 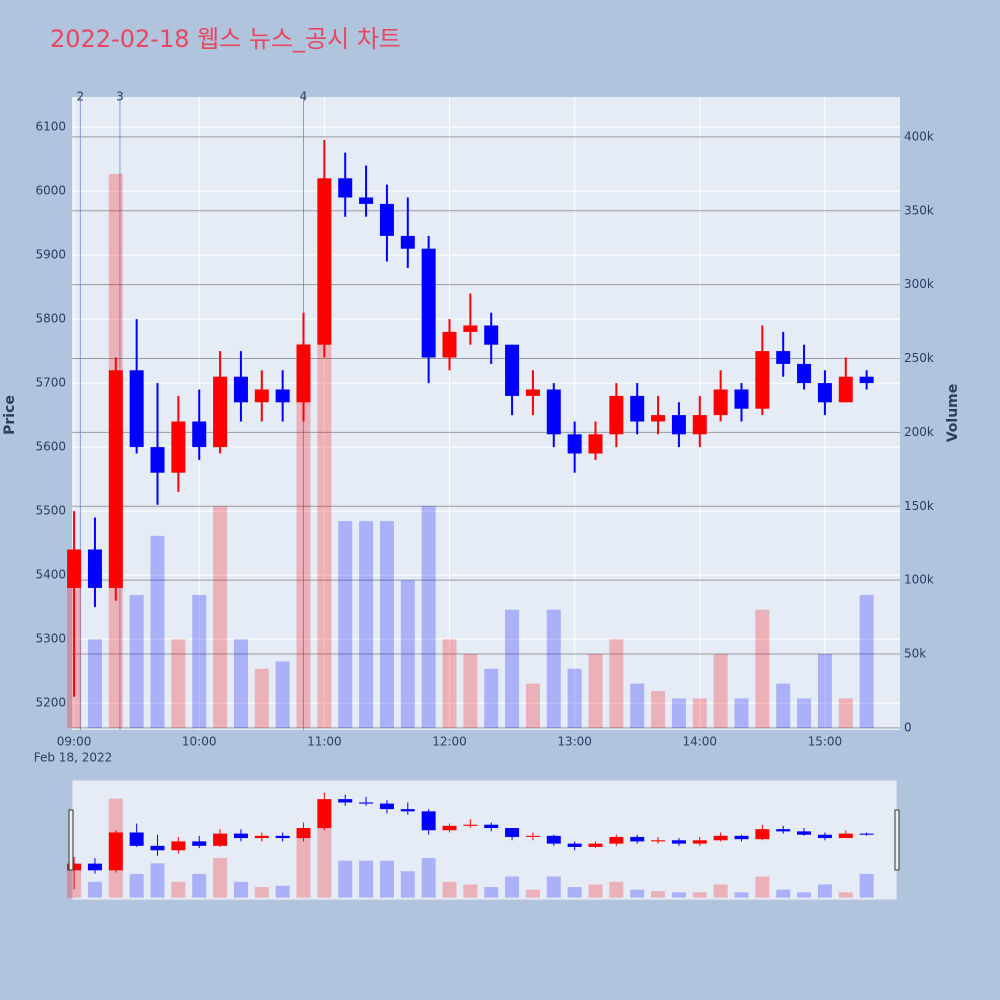 I want to click on y2-tick-label: 0, so click(x=908, y=727).